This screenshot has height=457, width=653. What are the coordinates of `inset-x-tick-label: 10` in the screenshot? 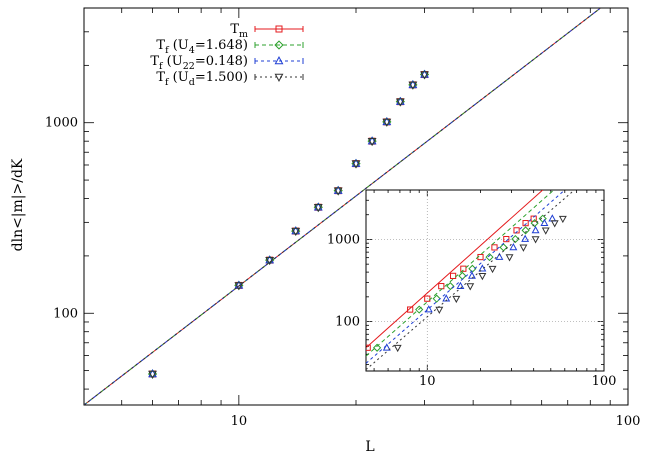 It's located at (427, 381).